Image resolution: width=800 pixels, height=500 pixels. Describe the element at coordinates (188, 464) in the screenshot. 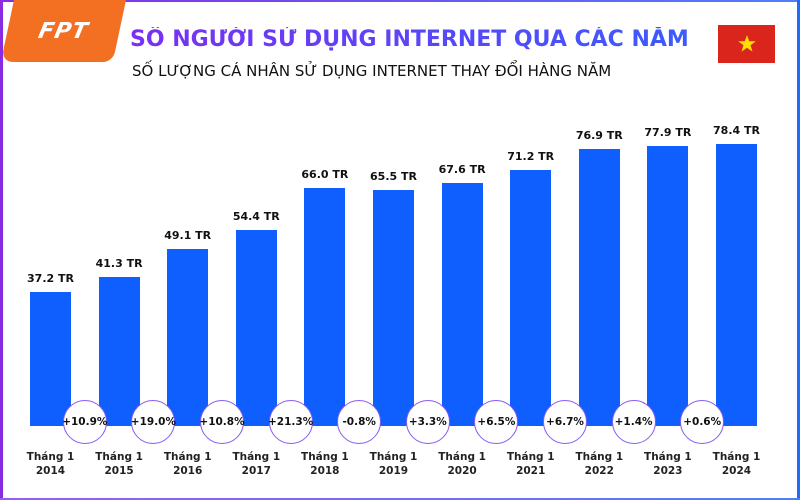

I see `x-axis-label: Tháng 1 2016` at that location.